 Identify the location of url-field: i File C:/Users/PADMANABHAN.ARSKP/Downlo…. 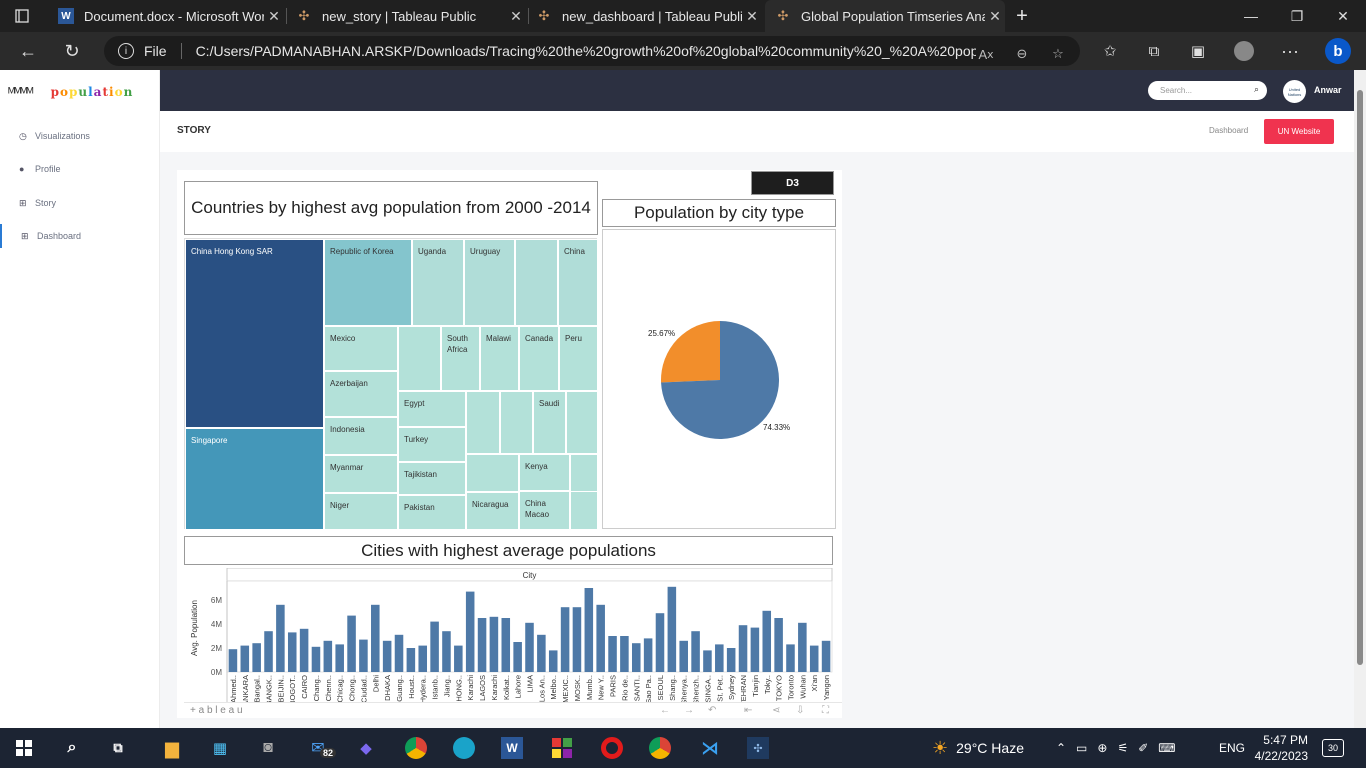
(592, 51).